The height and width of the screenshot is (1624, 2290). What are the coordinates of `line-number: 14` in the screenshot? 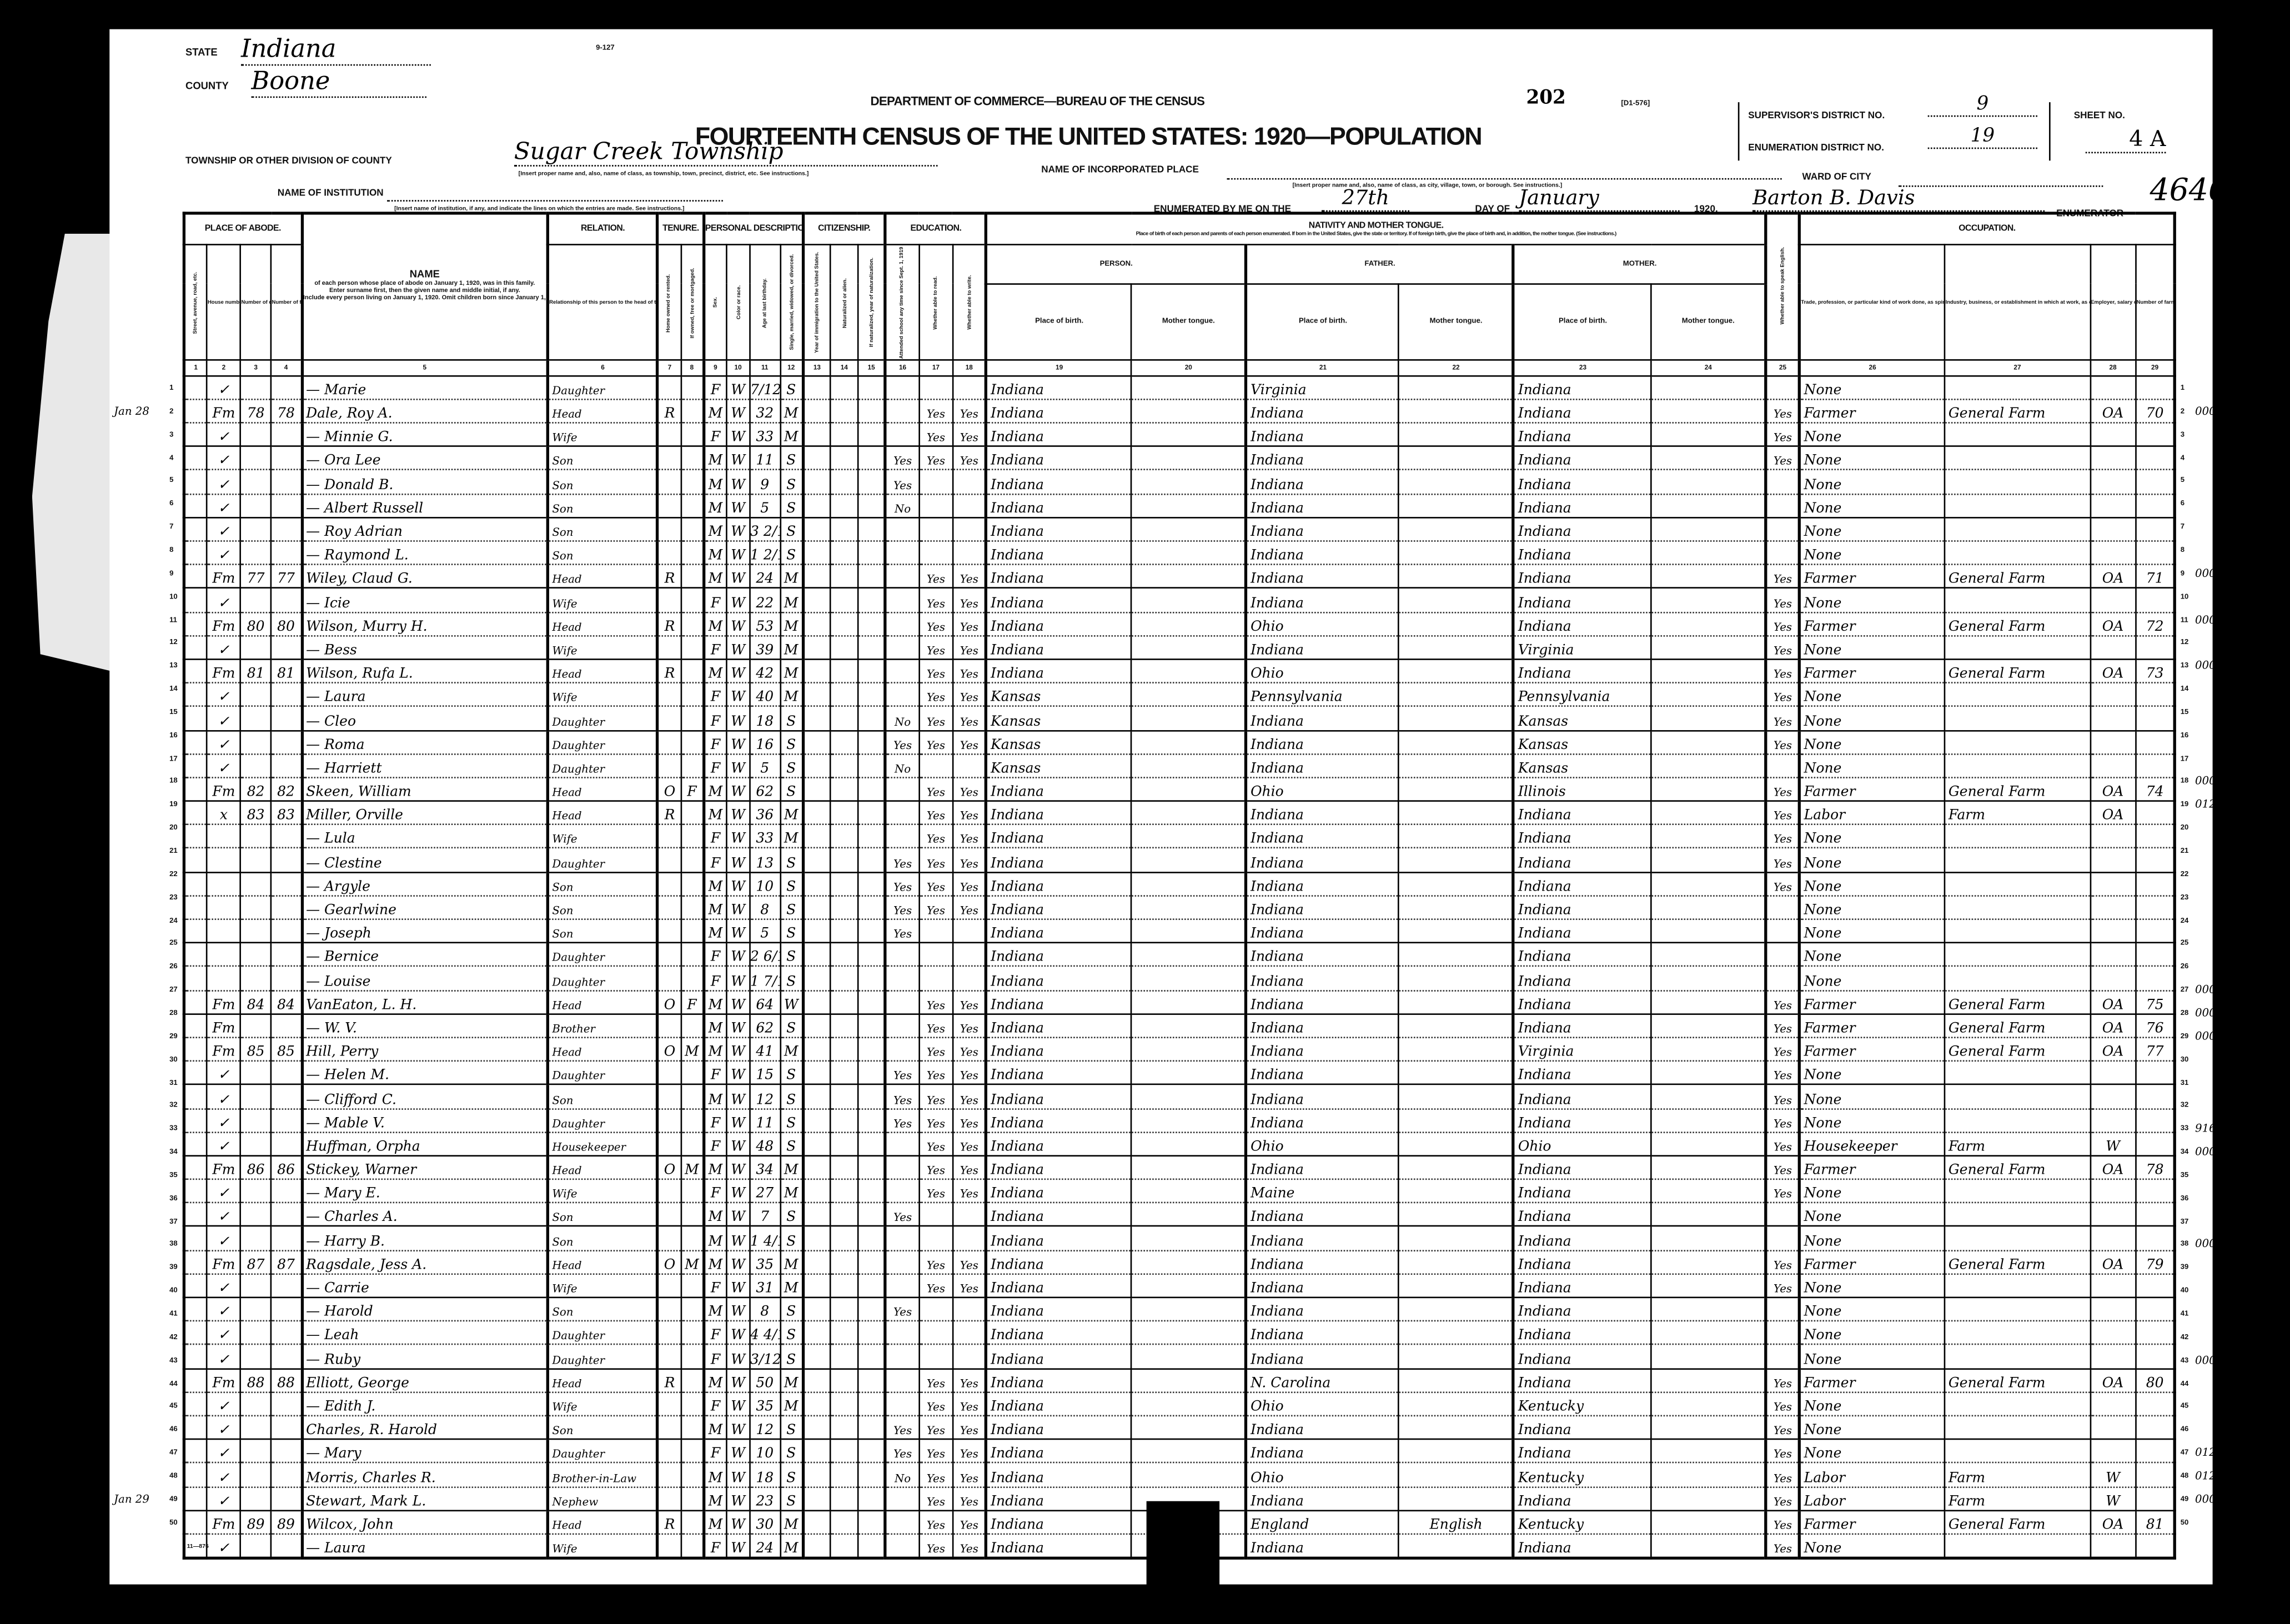 It's located at (2184, 689).